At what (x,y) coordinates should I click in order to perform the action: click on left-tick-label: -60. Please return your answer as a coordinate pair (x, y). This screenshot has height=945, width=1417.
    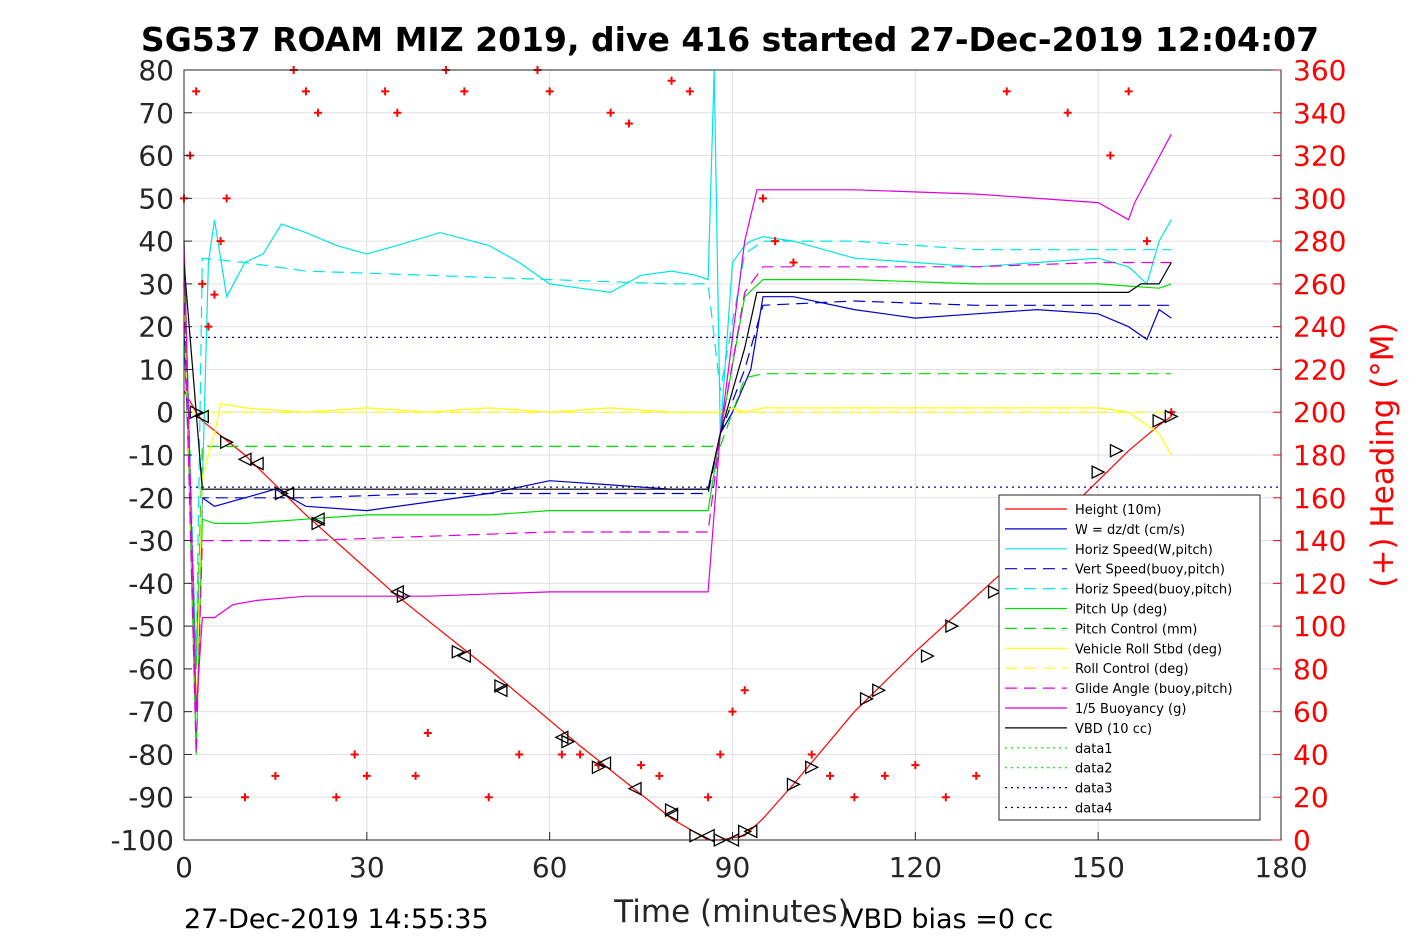
    Looking at the image, I should click on (151, 669).